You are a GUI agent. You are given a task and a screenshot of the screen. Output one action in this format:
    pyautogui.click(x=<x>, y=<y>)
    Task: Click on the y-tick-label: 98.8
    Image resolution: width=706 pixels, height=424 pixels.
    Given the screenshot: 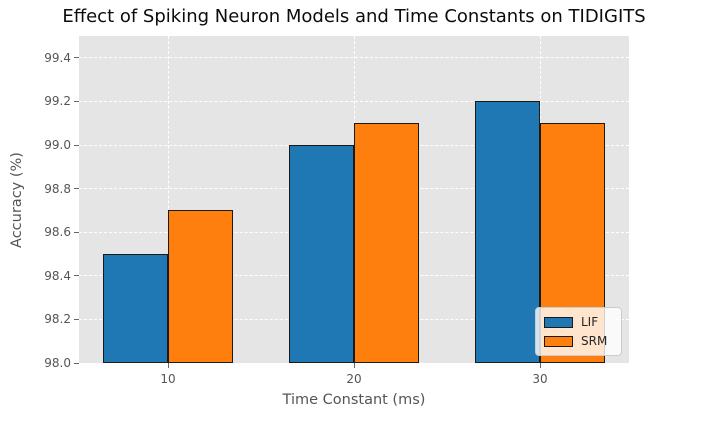 What is the action you would take?
    pyautogui.click(x=57, y=188)
    